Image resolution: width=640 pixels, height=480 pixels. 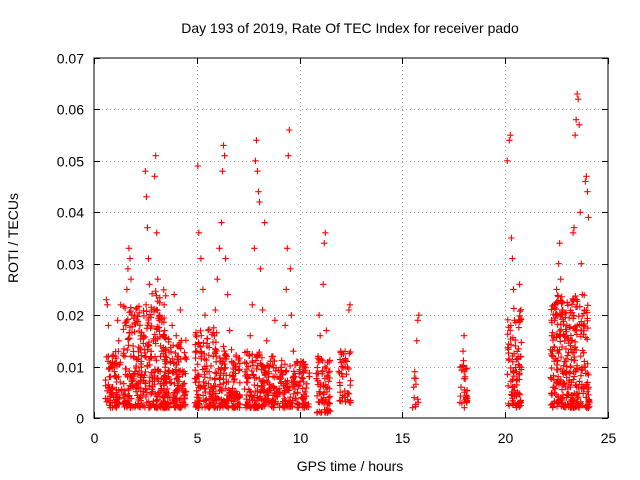 What do you see at coordinates (70, 110) in the screenshot?
I see `y-tick-label: 0.06` at bounding box center [70, 110].